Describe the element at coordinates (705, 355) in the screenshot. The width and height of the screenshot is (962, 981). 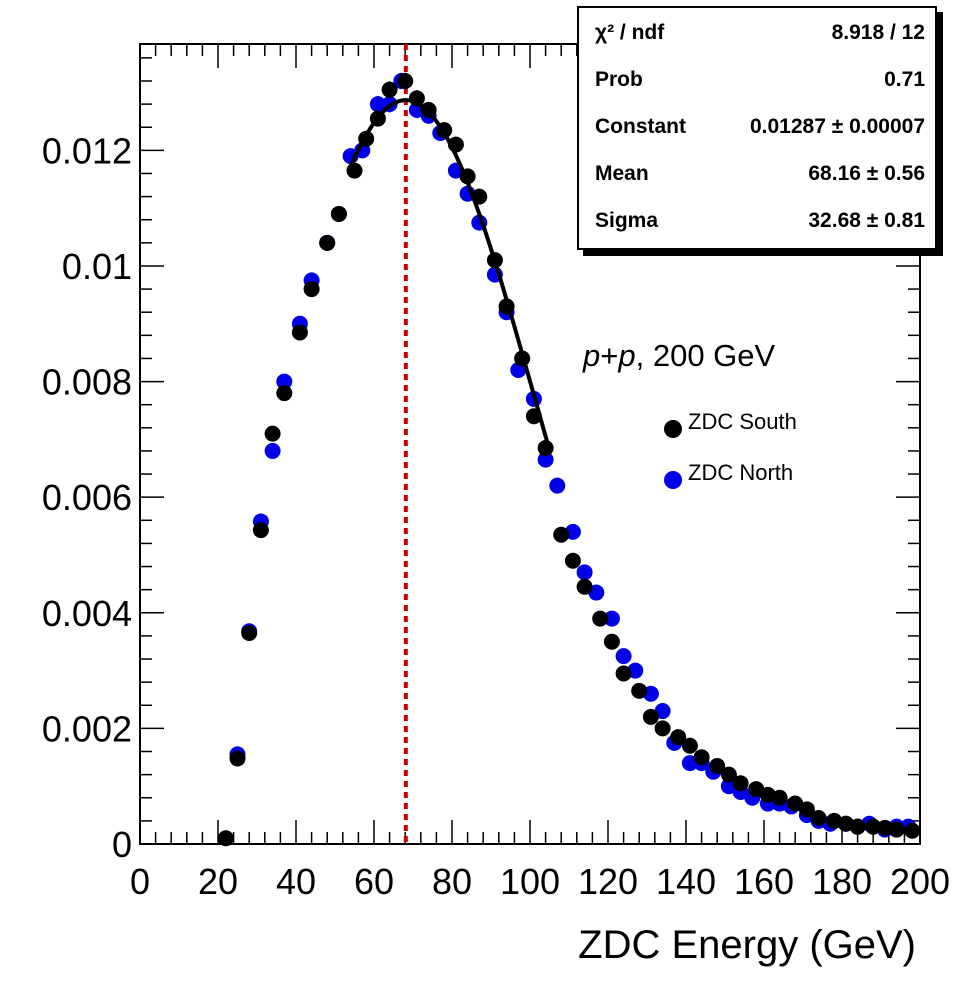
I see `annotation-rest: , 200 GeV` at that location.